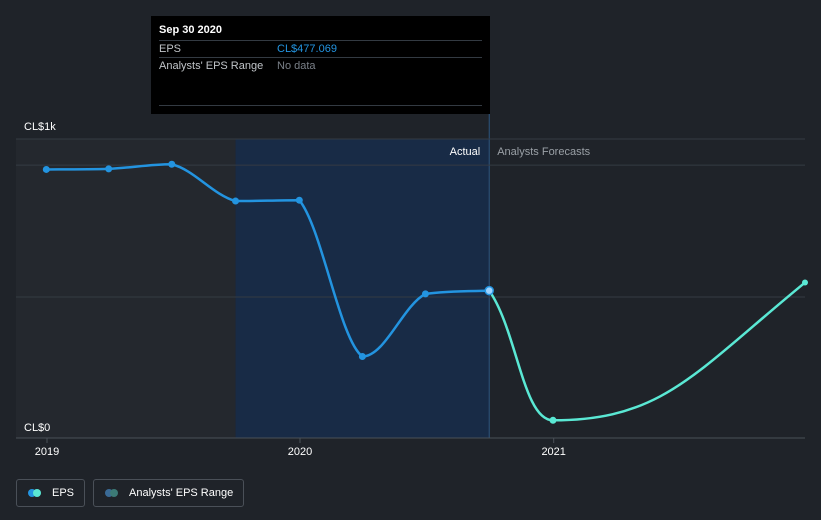 This screenshot has height=520, width=821. I want to click on legend-eps-button: EPS, so click(51, 493).